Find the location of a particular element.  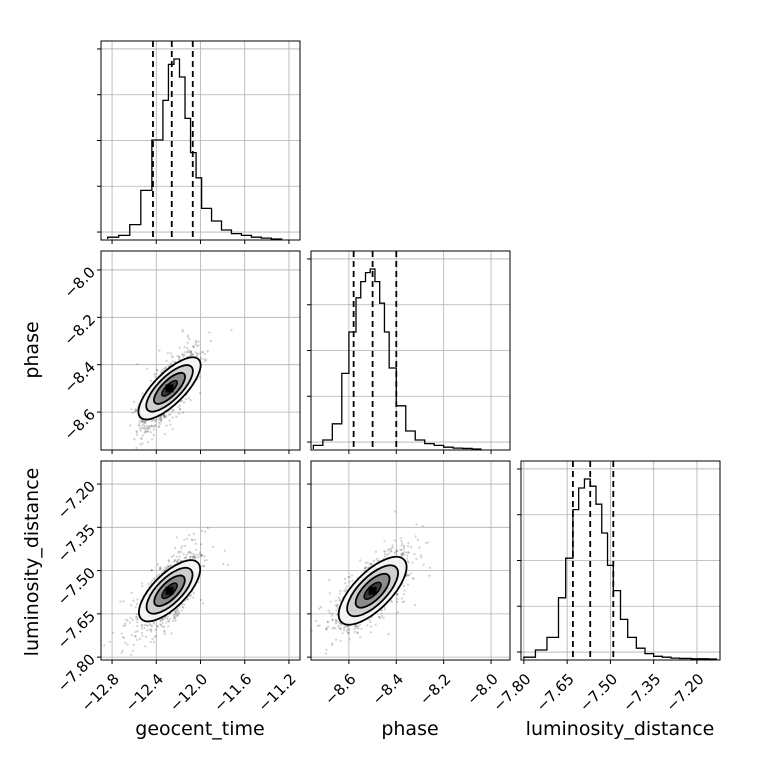

scatter-panel-luminosity_distance-vs-geocent_time is located at coordinates (199, 562).